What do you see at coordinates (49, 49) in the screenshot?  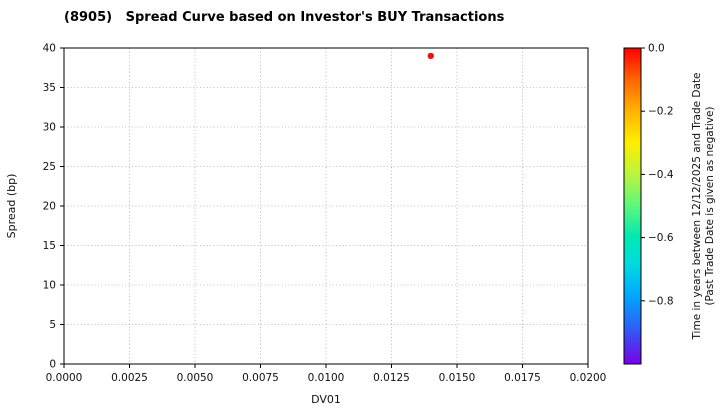 I see `y-tick-label: 40` at bounding box center [49, 49].